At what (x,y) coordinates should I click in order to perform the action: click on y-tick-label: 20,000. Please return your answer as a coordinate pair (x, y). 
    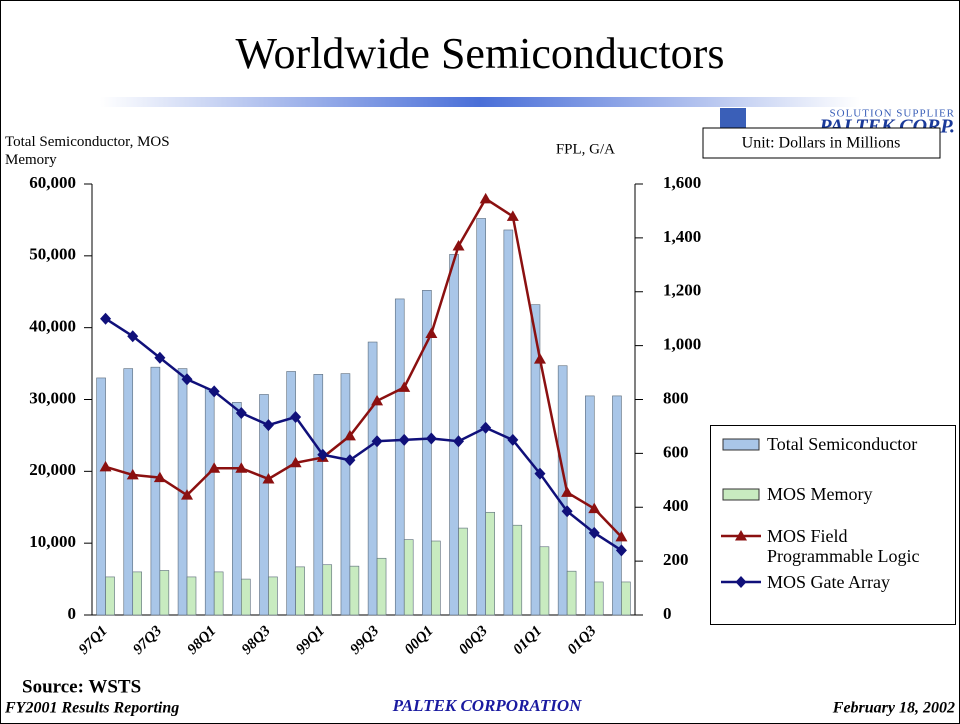
    Looking at the image, I should click on (52, 469).